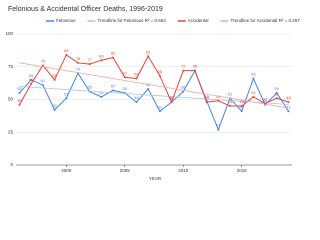  I want to click on x-tick-label: 2015, so click(242, 170).